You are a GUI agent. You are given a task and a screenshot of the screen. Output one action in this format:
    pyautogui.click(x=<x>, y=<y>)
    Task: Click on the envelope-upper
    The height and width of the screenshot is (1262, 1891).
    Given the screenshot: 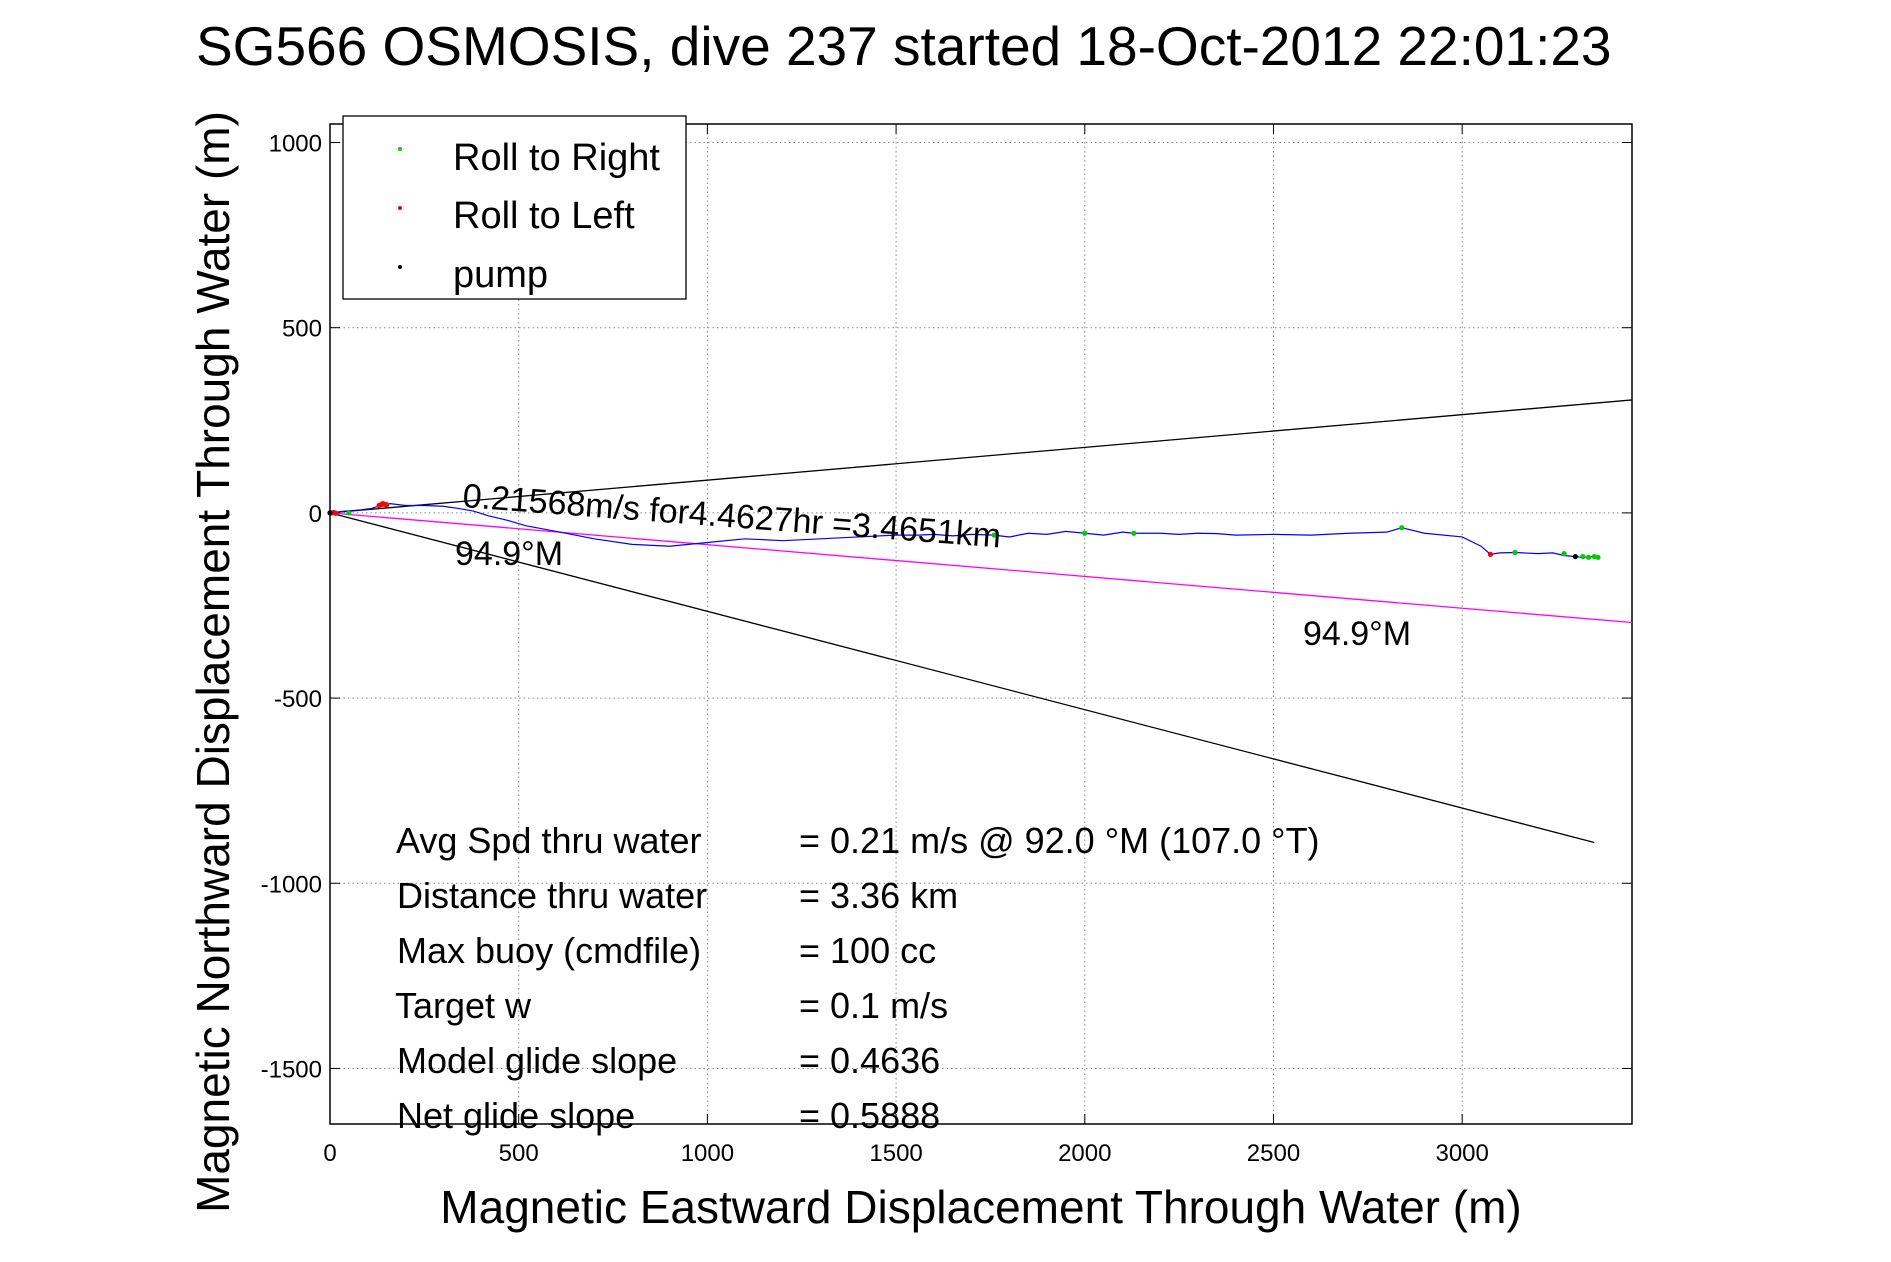 What is the action you would take?
    pyautogui.click(x=981, y=456)
    